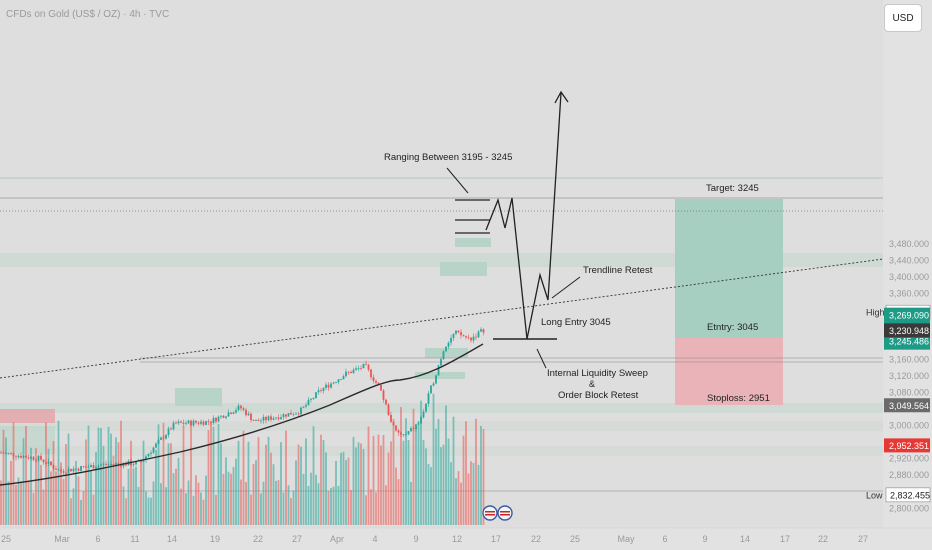 This screenshot has width=932, height=550. What do you see at coordinates (909, 446) in the screenshot?
I see `price-label-text: 2,952.351` at bounding box center [909, 446].